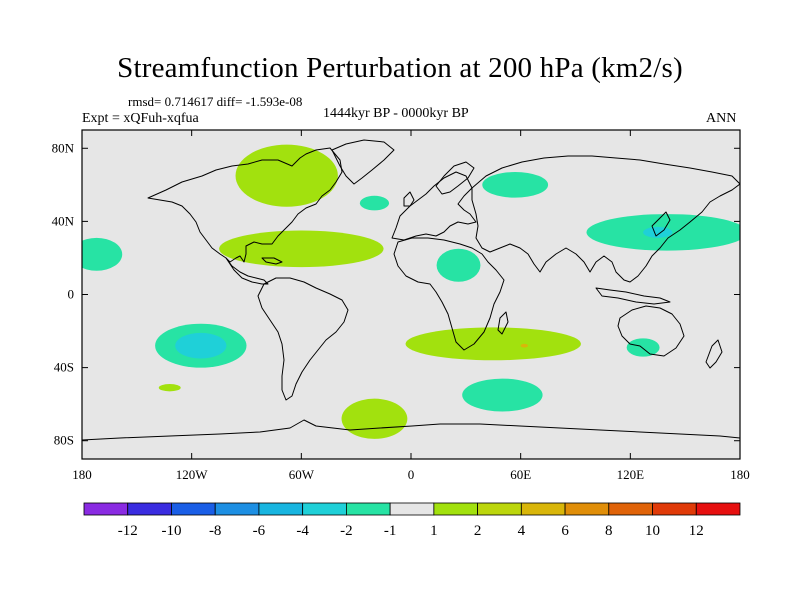 The width and height of the screenshot is (800, 600). What do you see at coordinates (605, 219) in the screenshot?
I see `coastline-asia` at bounding box center [605, 219].